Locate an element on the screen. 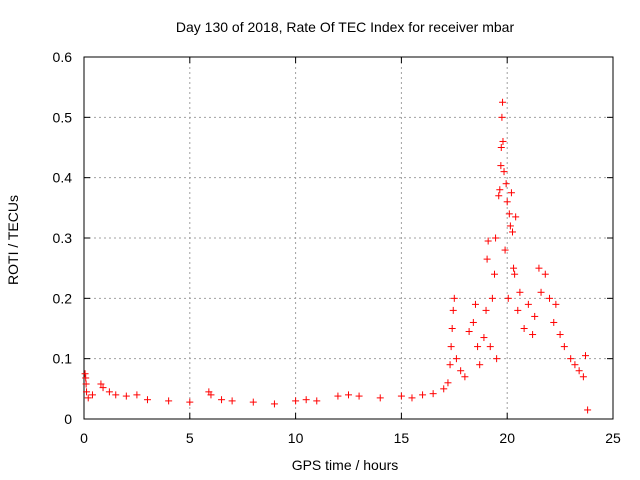 The width and height of the screenshot is (640, 480). x-tick-label: 15 is located at coordinates (402, 438).